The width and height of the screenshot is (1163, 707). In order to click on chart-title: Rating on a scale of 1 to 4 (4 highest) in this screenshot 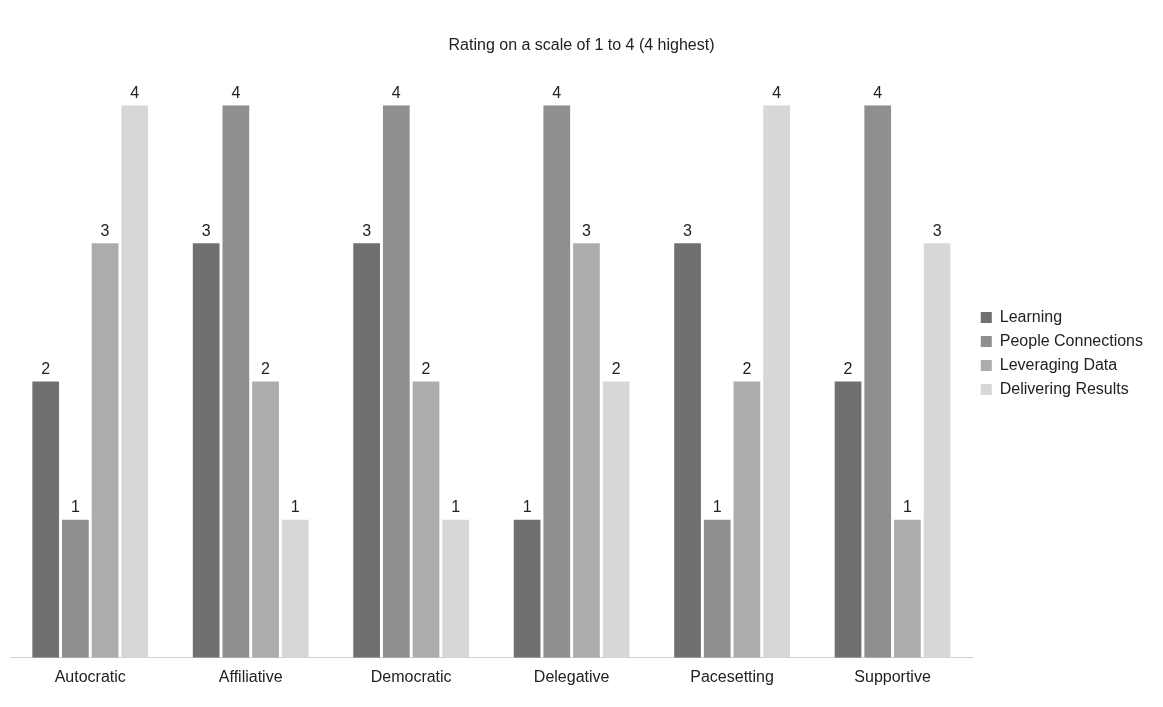, I will do `click(581, 45)`.